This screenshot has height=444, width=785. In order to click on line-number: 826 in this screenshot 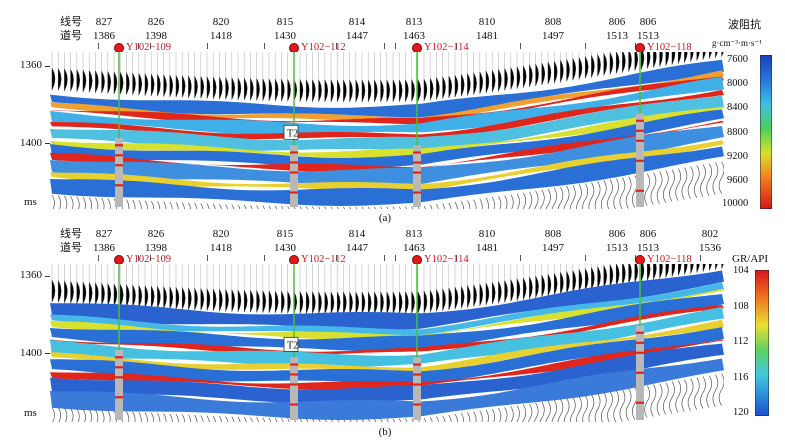, I will do `click(156, 22)`.